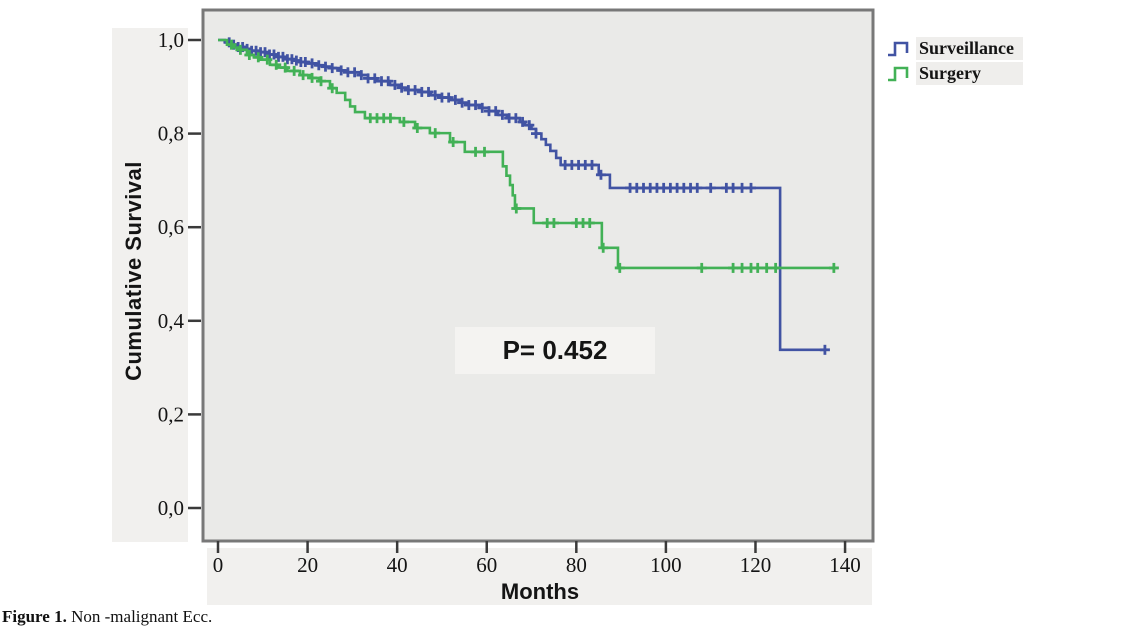  What do you see at coordinates (539, 576) in the screenshot?
I see `x-axis-label-strip` at bounding box center [539, 576].